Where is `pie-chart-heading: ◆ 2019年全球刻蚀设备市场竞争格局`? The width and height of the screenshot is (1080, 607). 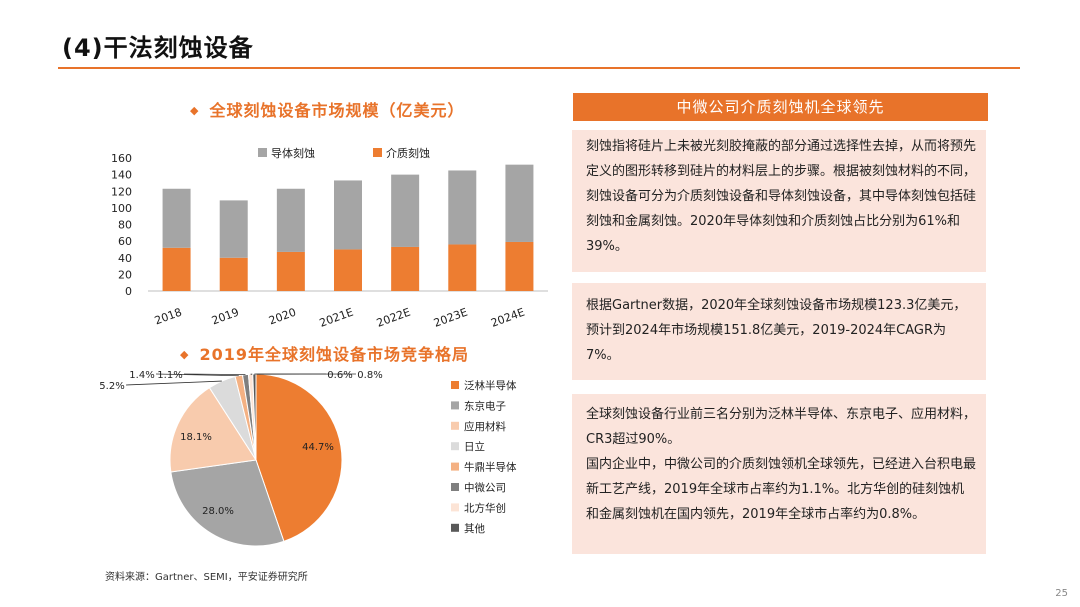
pie-chart-heading: ◆ 2019年全球刻蚀设备市场竞争格局 is located at coordinates (324, 353).